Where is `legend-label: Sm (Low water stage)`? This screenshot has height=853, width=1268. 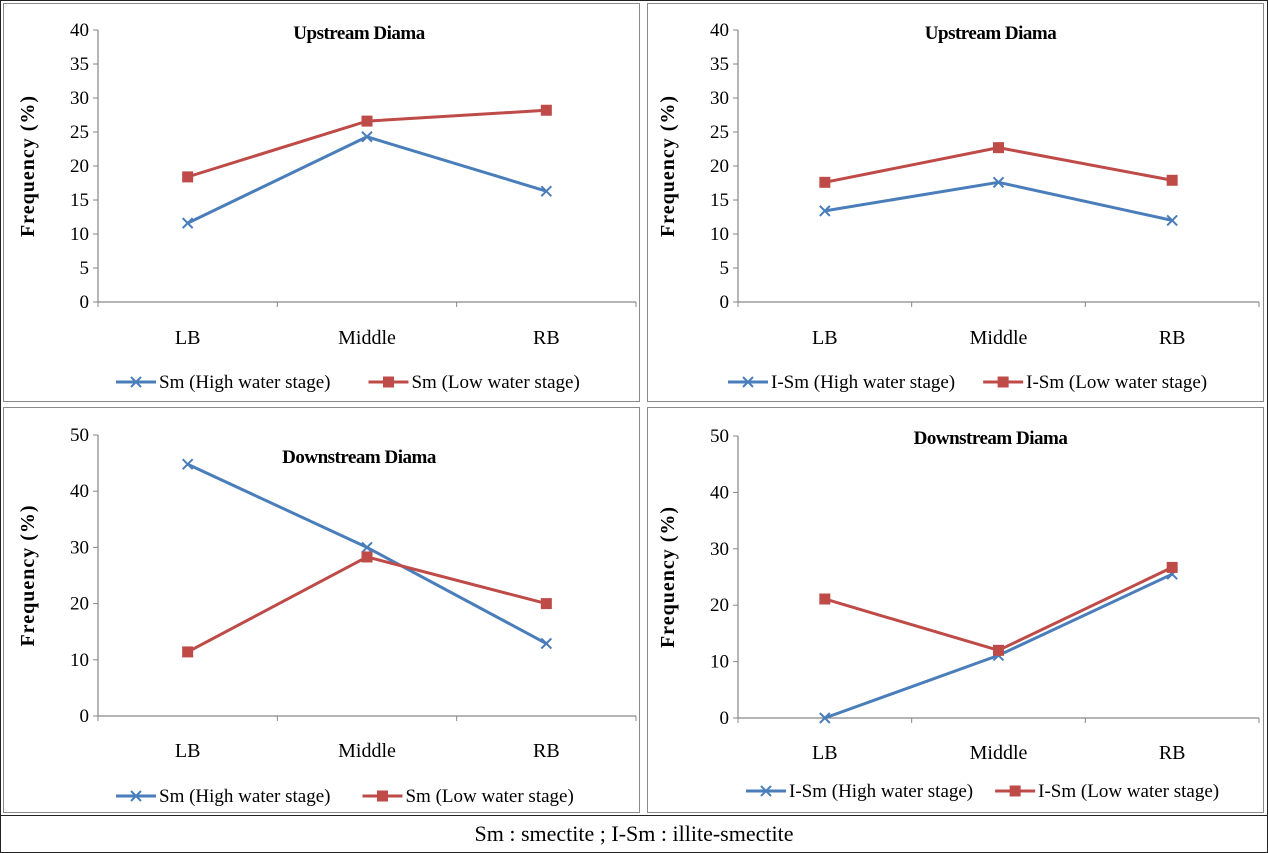 legend-label: Sm (Low water stage) is located at coordinates (489, 796).